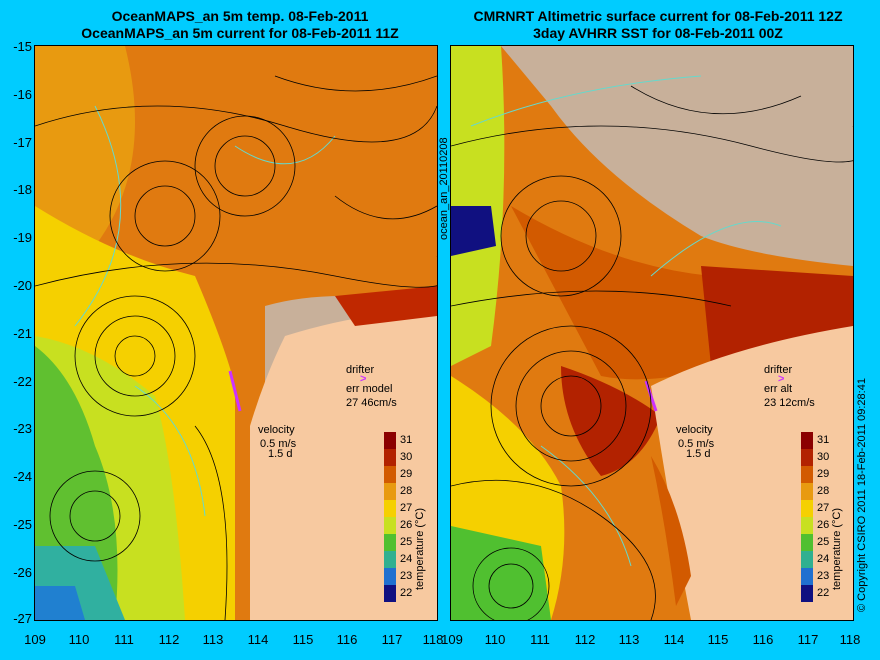 This screenshot has width=880, height=660. What do you see at coordinates (360, 370) in the screenshot?
I see `left-drifter-label: drifter` at bounding box center [360, 370].